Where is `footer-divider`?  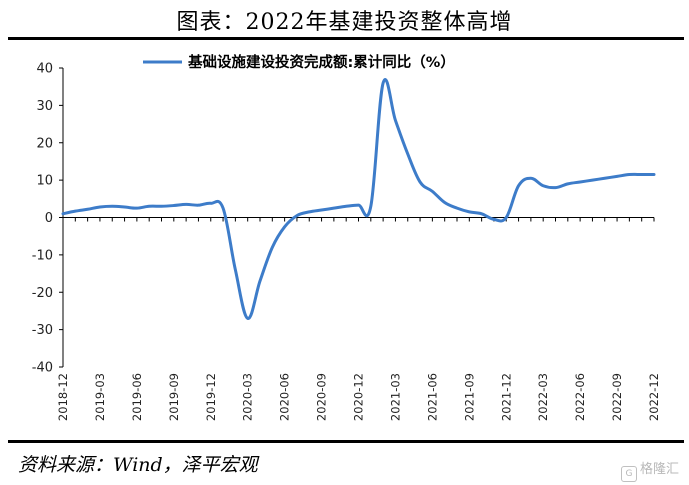
footer-divider is located at coordinates (346, 441).